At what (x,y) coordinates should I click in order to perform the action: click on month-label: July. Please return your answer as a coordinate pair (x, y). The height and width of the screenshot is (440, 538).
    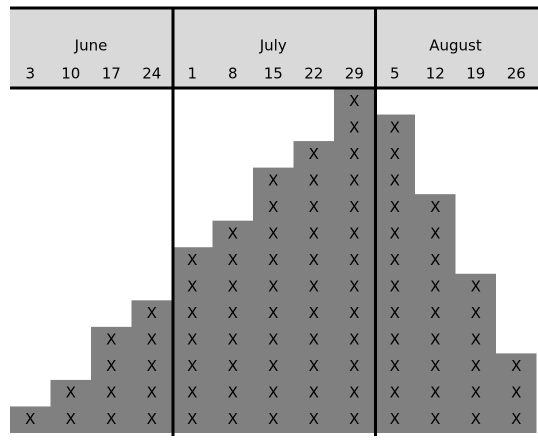
    Looking at the image, I should click on (273, 46).